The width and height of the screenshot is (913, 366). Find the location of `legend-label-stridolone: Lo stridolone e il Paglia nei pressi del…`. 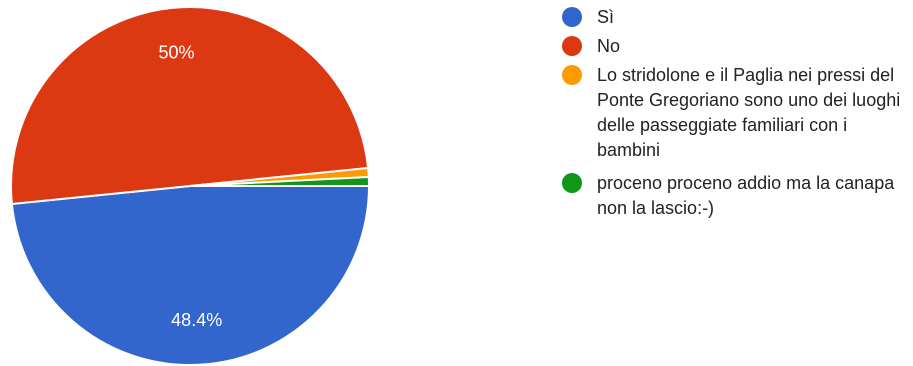

legend-label-stridolone: Lo stridolone e il Paglia nei pressi del… is located at coordinates (749, 112).